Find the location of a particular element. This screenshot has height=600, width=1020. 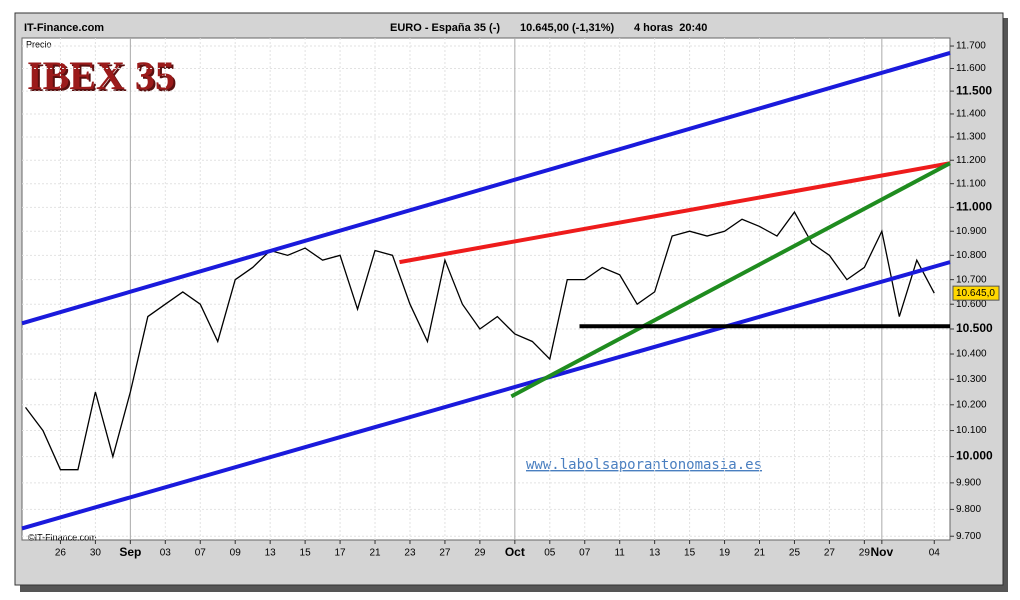

x-tick-label: 30 is located at coordinates (96, 553).